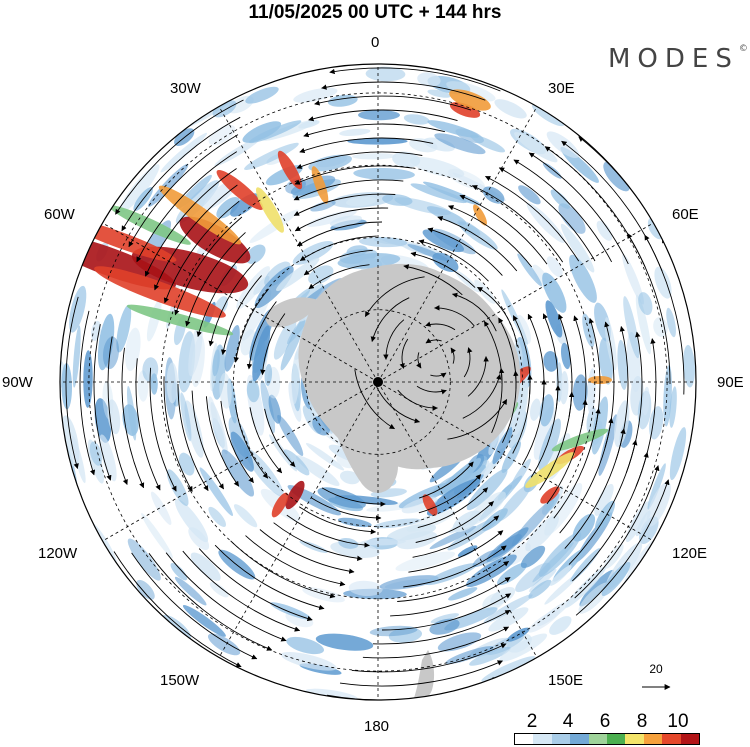  Describe the element at coordinates (58, 553) in the screenshot. I see `lon-label-120w: 120W` at that location.